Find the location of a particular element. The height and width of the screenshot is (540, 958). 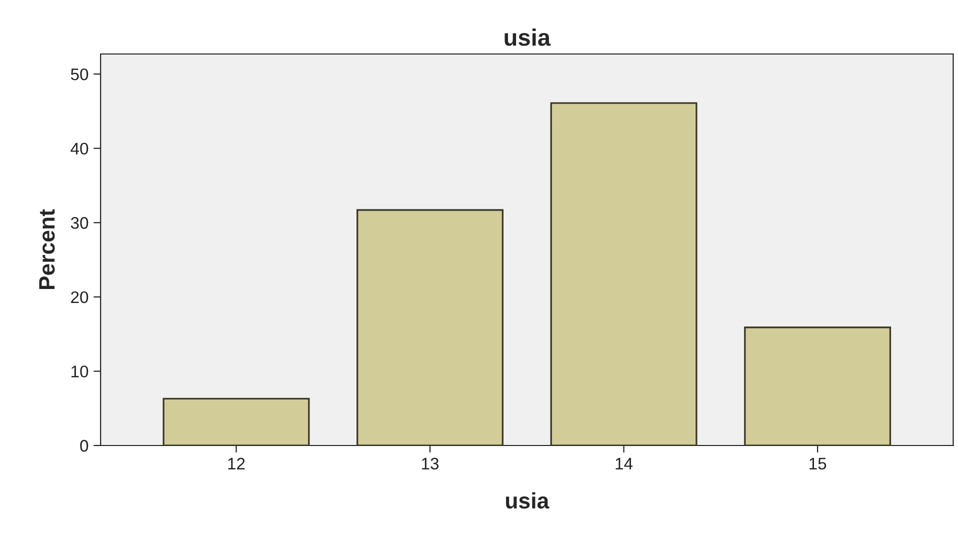

y-axis-title: Percent is located at coordinates (47, 249).